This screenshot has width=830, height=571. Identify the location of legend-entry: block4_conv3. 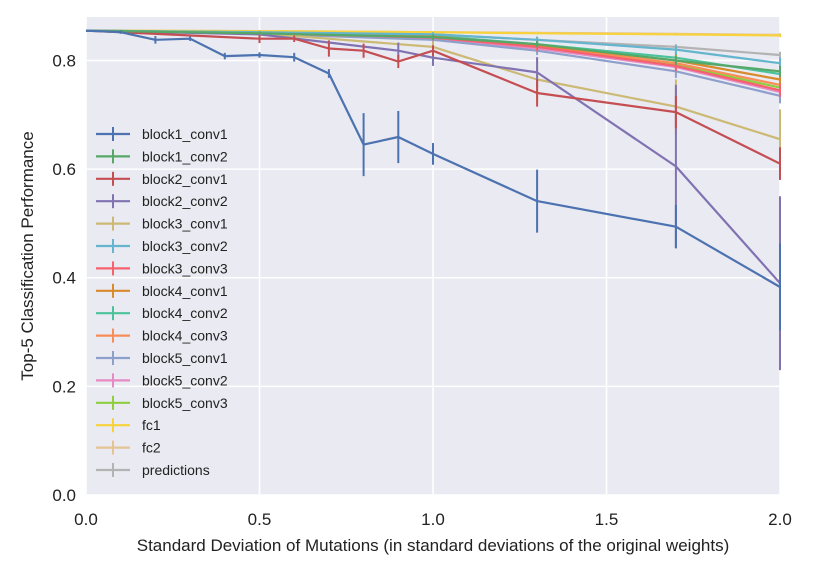
(162, 336).